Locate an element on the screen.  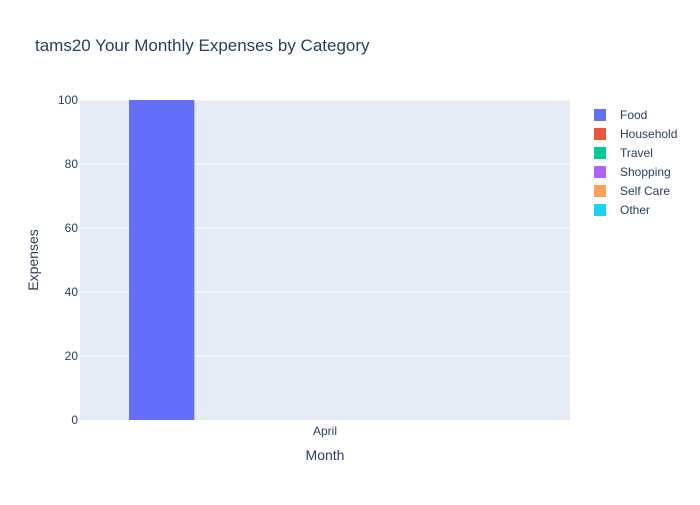
legend-item-self-care: Self Care is located at coordinates (632, 191).